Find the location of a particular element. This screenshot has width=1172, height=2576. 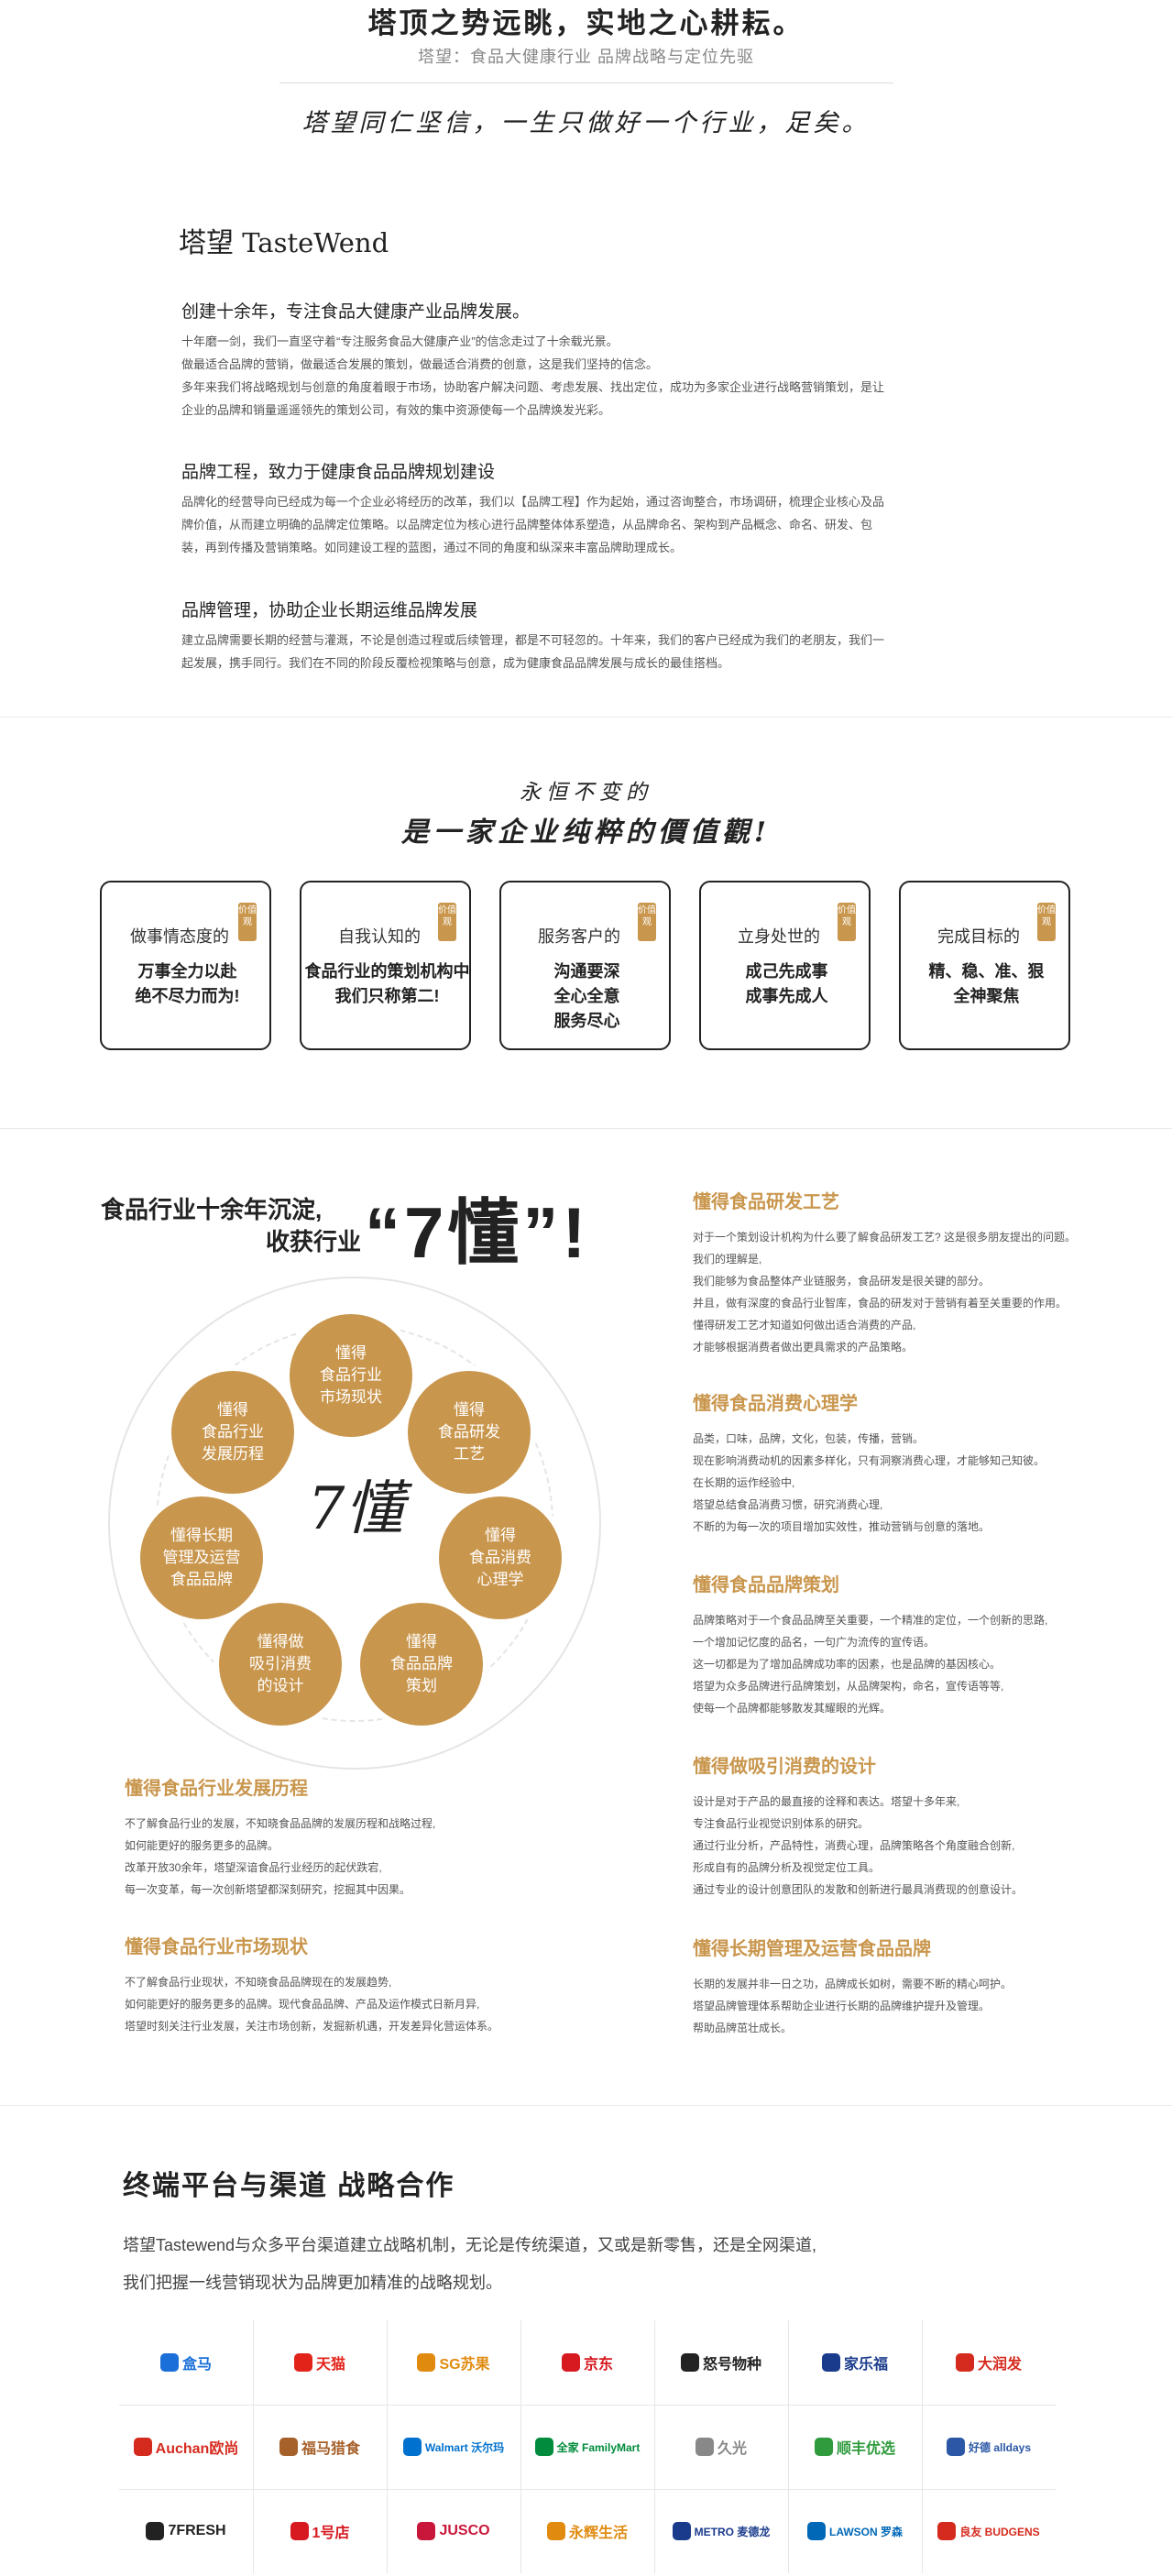

jusco-icon is located at coordinates (426, 2531).